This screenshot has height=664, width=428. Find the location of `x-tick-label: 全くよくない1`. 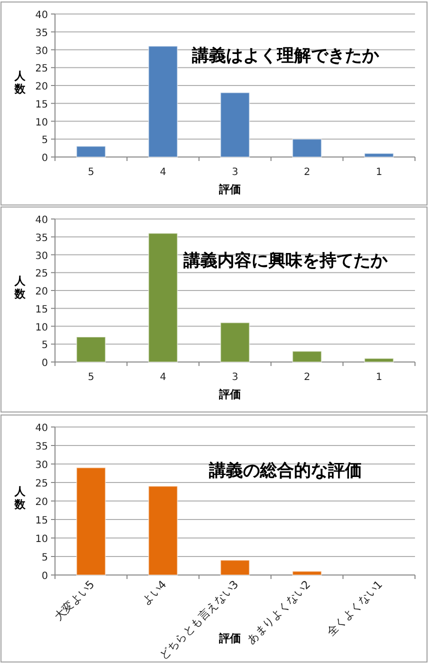

x-tick-label: 全くよくない1 is located at coordinates (355, 608).